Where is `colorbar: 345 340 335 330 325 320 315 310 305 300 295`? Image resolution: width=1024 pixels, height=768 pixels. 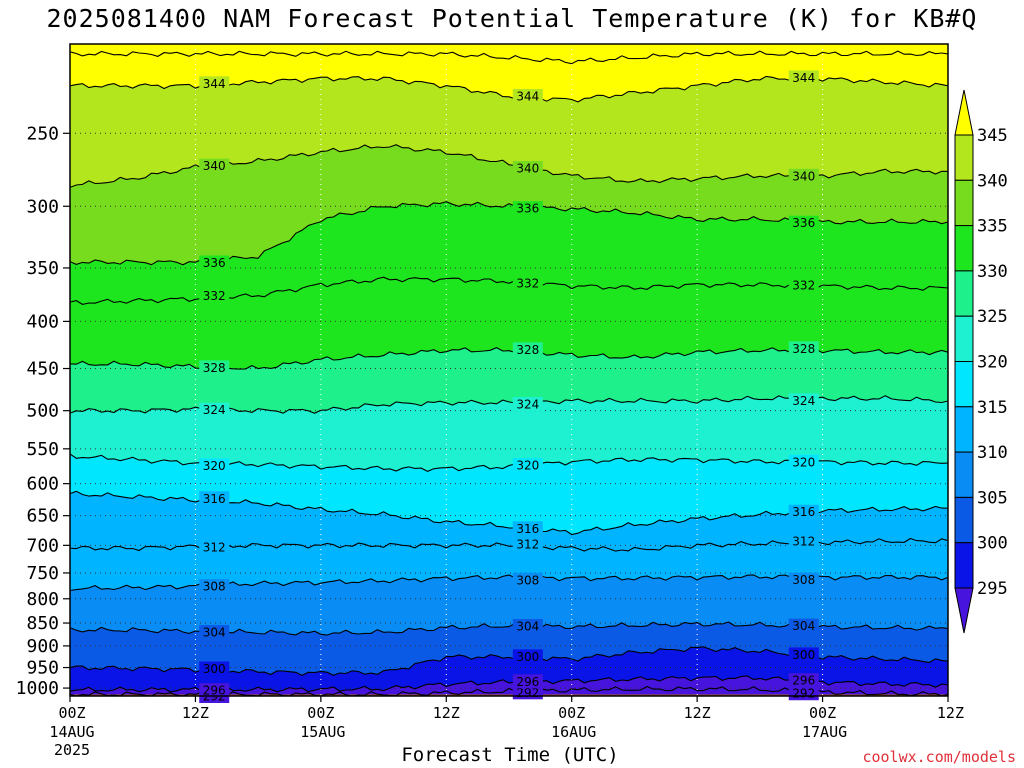
colorbar: 345 340 335 330 325 320 315 310 305 300 295 is located at coordinates (981, 361).